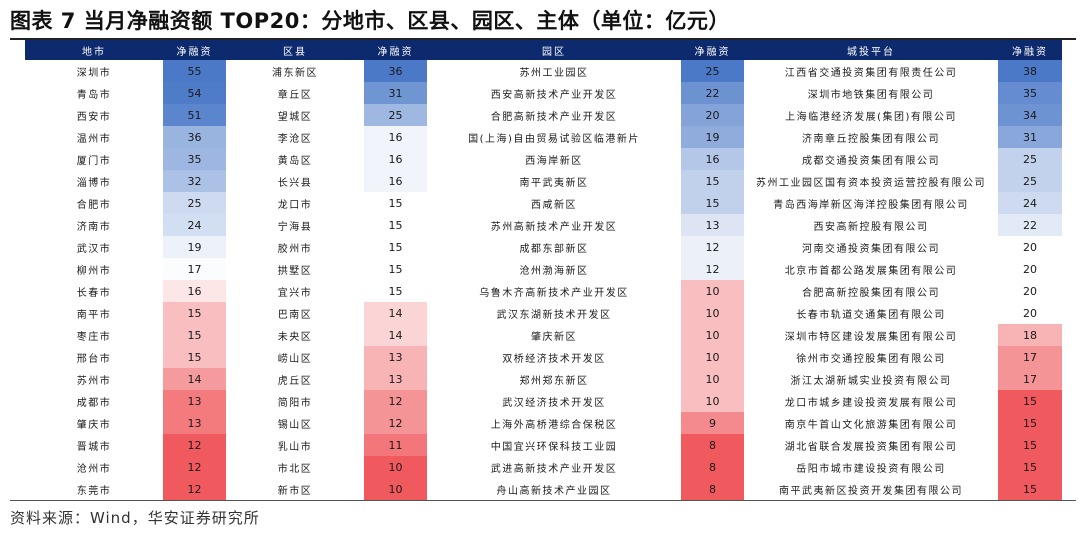  Describe the element at coordinates (543, 181) in the screenshot. I see `table-row: 淄博市 32 长兴县 16 南平武夷新区 15 苏州工业园区国有资本投资运营控股有限公司 25` at that location.